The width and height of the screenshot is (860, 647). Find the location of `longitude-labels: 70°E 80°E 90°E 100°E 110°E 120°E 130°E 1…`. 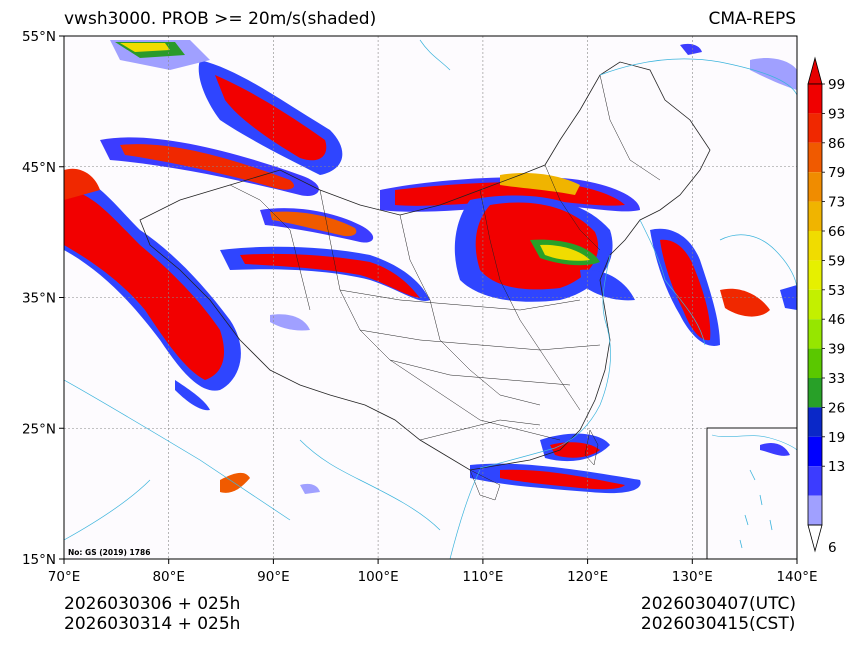

longitude-labels: 70°E 80°E 90°E 100°E 110°E 120°E 130°E 1… is located at coordinates (433, 577).